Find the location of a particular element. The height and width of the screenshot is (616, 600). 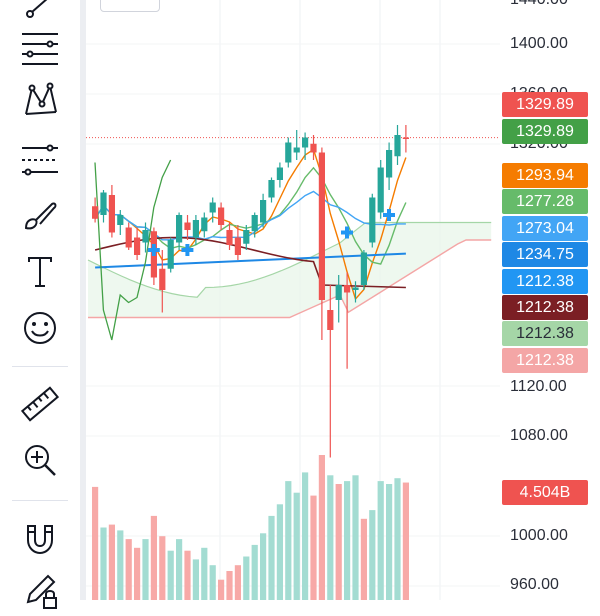

prediction-measure-tool is located at coordinates (40, 160).